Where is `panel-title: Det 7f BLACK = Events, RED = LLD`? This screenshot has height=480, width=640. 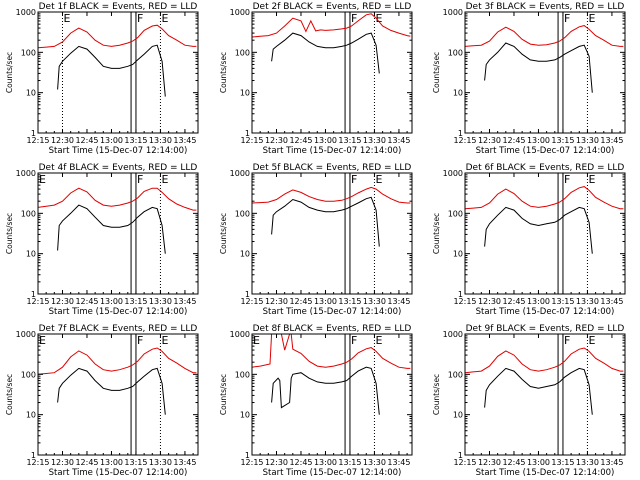 panel-title: Det 7f BLACK = Events, RED = LLD is located at coordinates (118, 329).